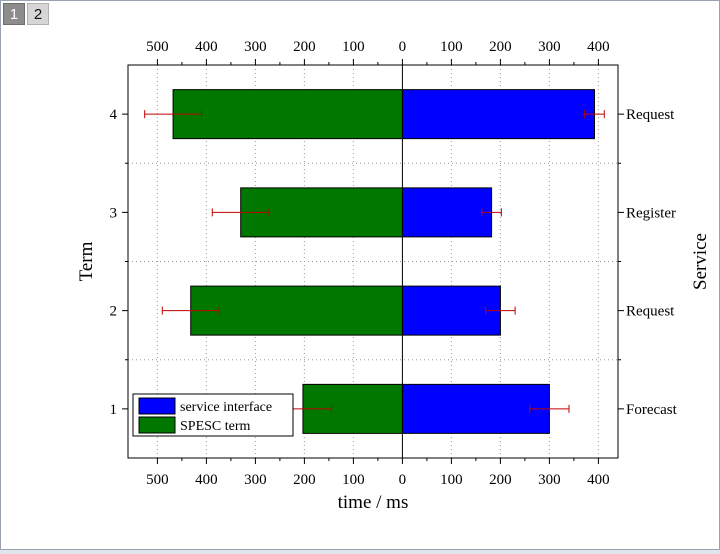 The image size is (720, 554). I want to click on x-tick-label-top: 500, so click(157, 47).